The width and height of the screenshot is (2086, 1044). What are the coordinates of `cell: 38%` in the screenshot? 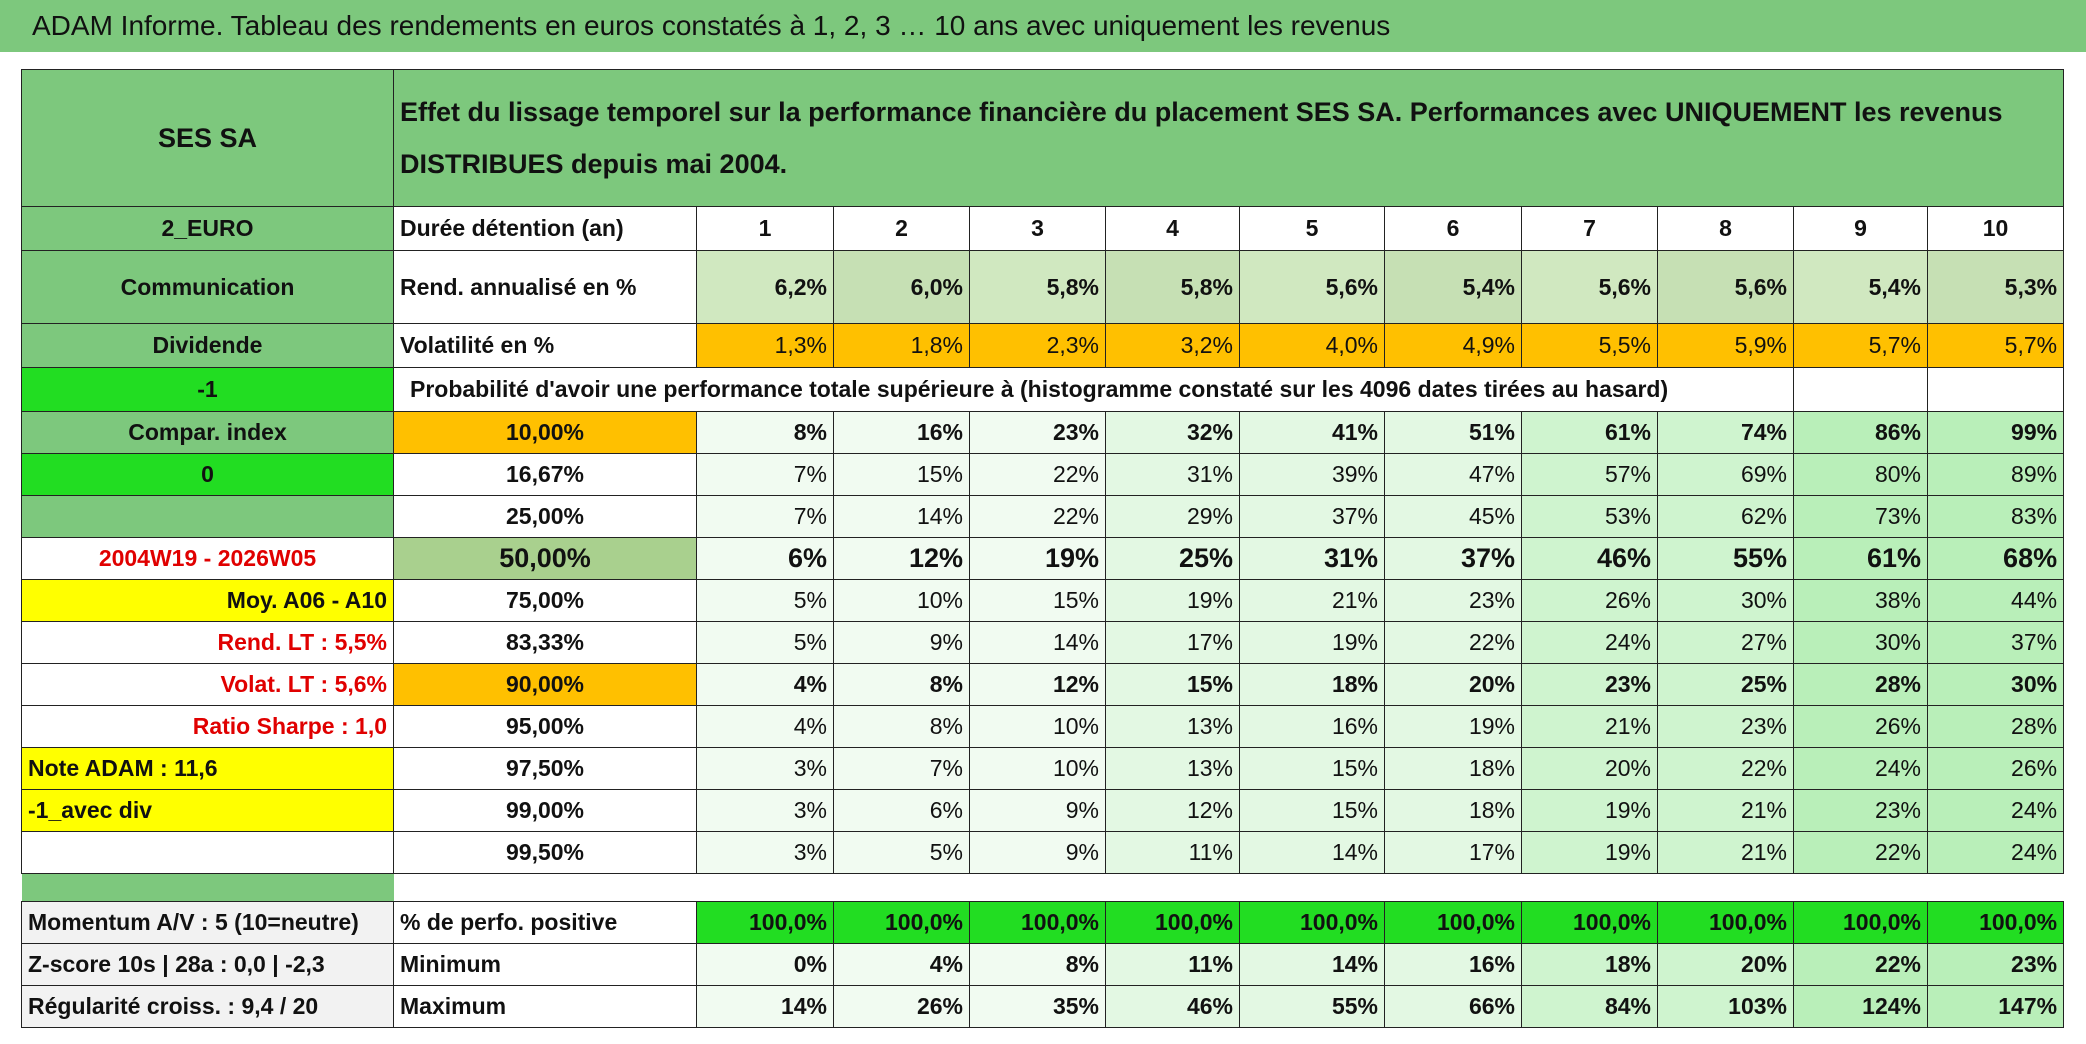 It's located at (1860, 600).